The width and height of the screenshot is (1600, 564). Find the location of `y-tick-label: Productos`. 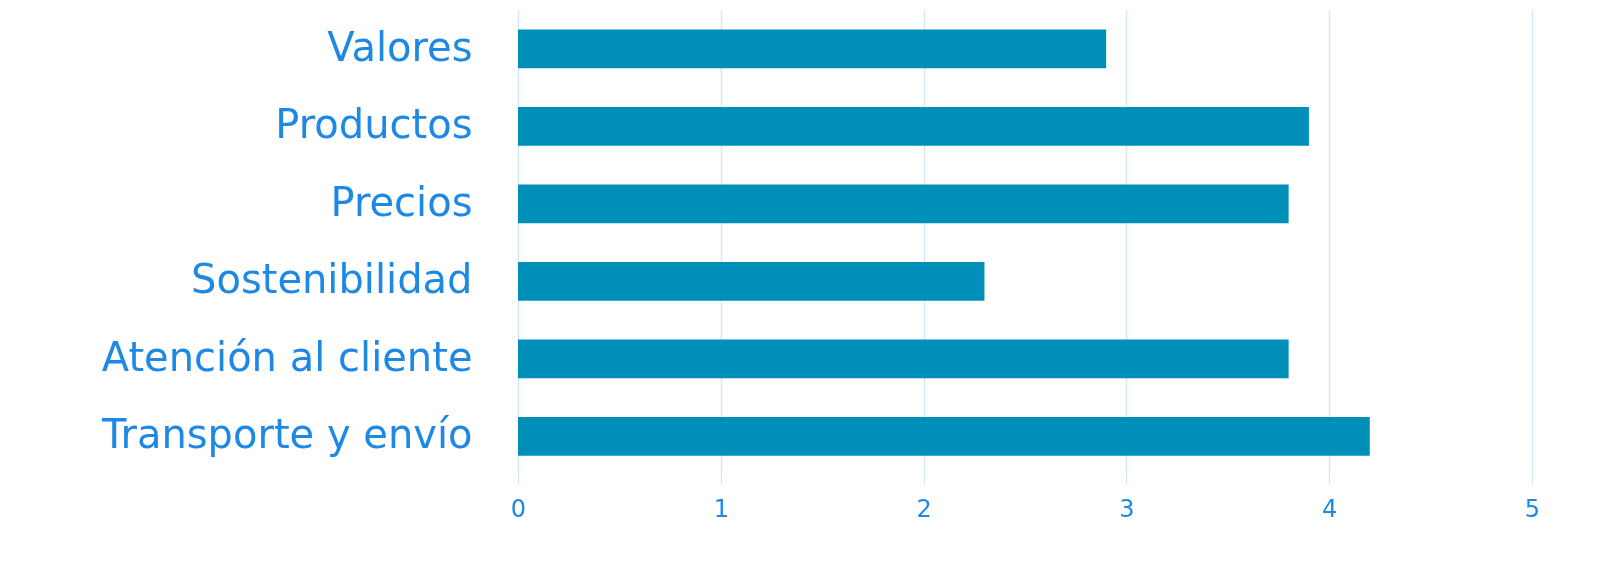

y-tick-label: Productos is located at coordinates (374, 124).